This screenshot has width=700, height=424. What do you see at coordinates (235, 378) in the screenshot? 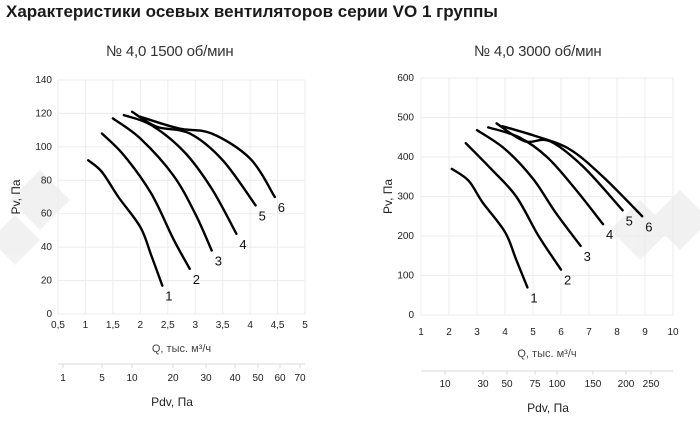
I see `secondary-x-tick-label: 40` at bounding box center [235, 378].